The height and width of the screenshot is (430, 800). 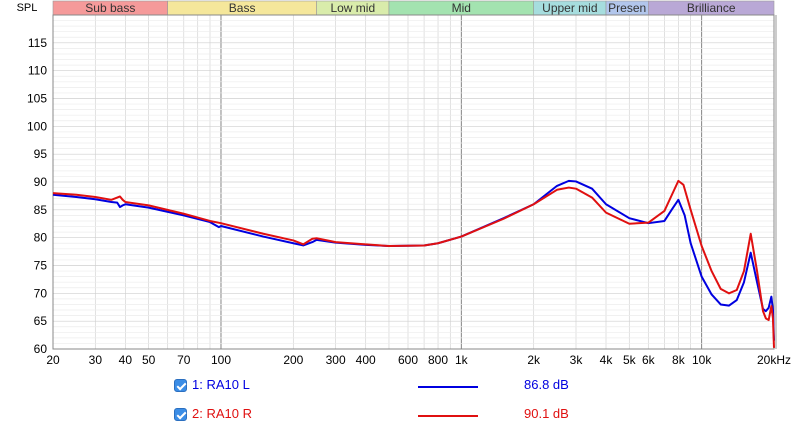 I want to click on y-tick-label: 65, so click(x=41, y=321).